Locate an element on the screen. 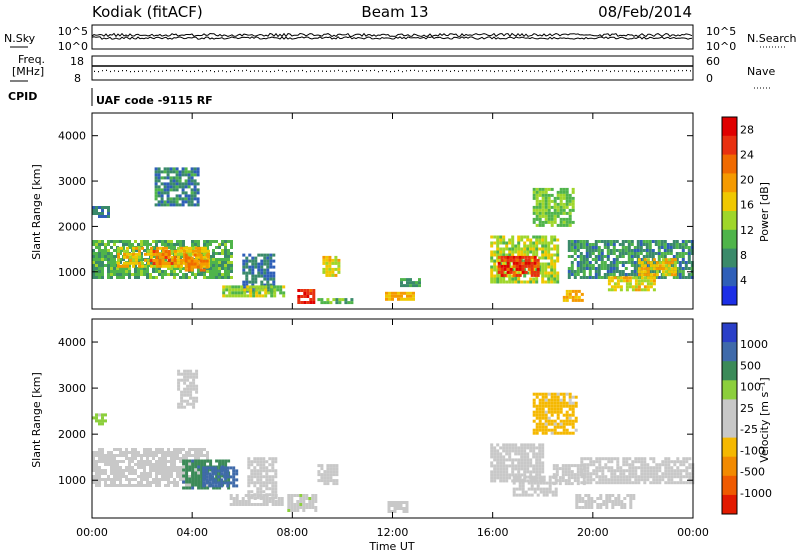 This screenshot has height=554, width=800. noise-panel-frame is located at coordinates (392, 37).